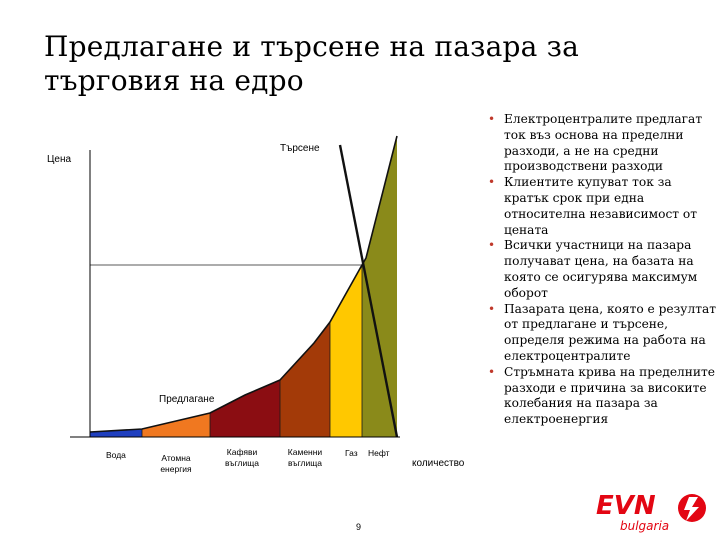 This screenshot has width=720, height=540. I want to click on nuclear-area, so click(176, 425).